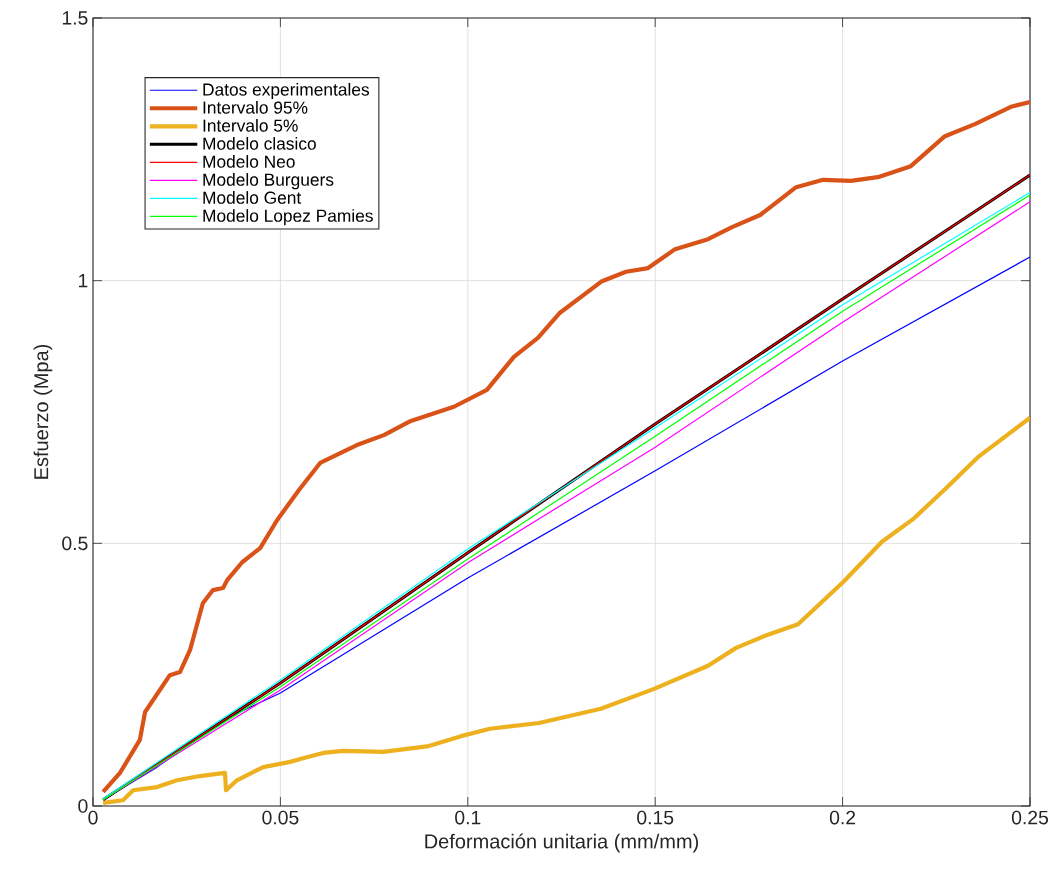 This screenshot has height=886, width=1063. I want to click on x-tick-label: 0, so click(93, 817).